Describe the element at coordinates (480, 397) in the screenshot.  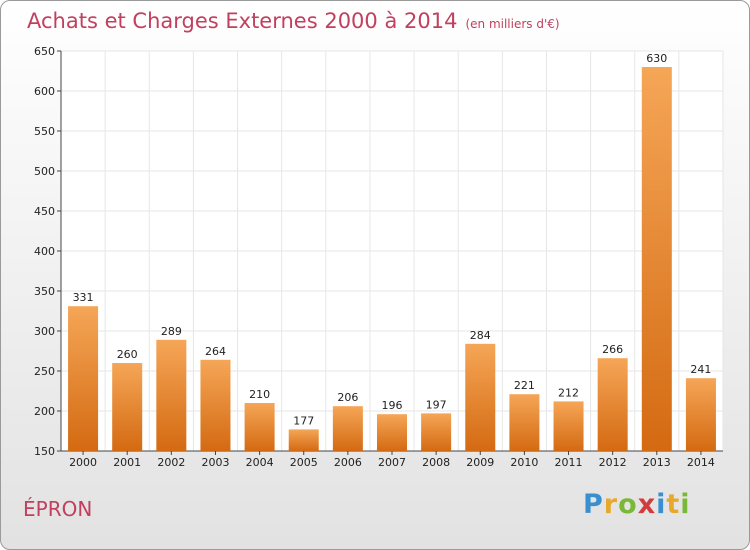
I see `bar-2009` at that location.